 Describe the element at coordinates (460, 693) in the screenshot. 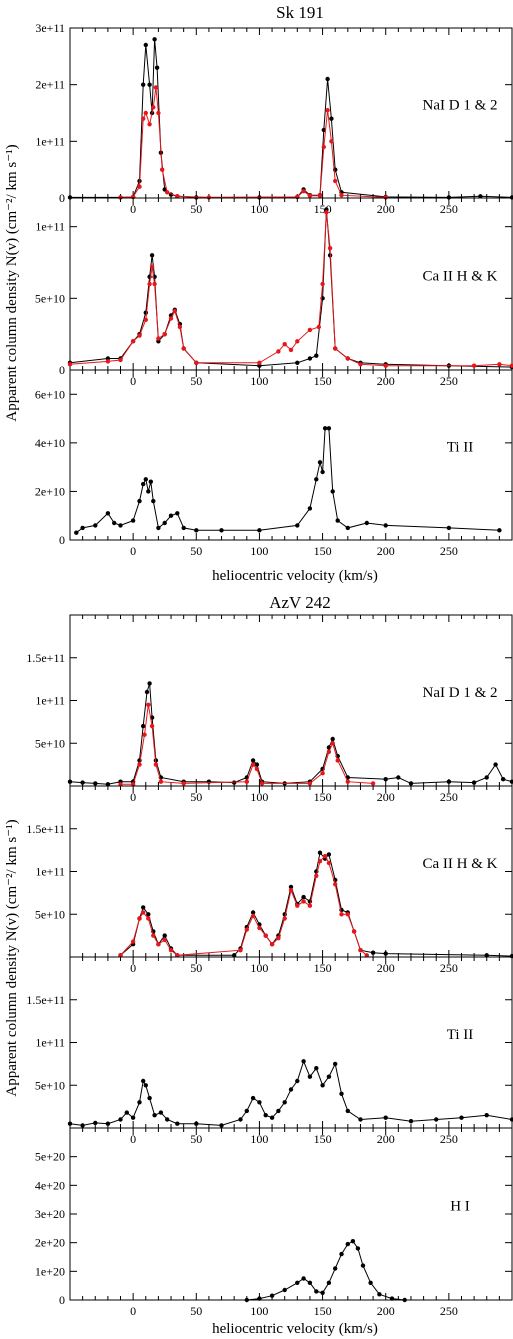

I see `panel-label: NaI D 1 & 2` at that location.